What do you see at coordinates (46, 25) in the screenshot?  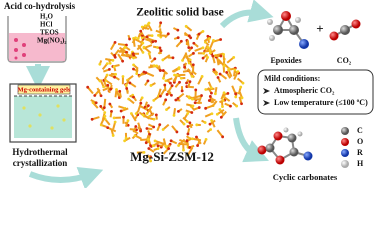 I see `reagent: HCl` at bounding box center [46, 25].